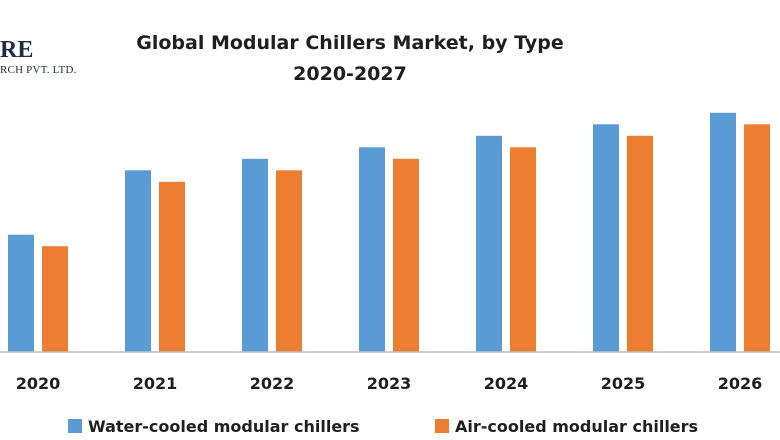 The height and width of the screenshot is (440, 780). Describe the element at coordinates (55, 299) in the screenshot. I see `bar-air-cooled-2020` at that location.